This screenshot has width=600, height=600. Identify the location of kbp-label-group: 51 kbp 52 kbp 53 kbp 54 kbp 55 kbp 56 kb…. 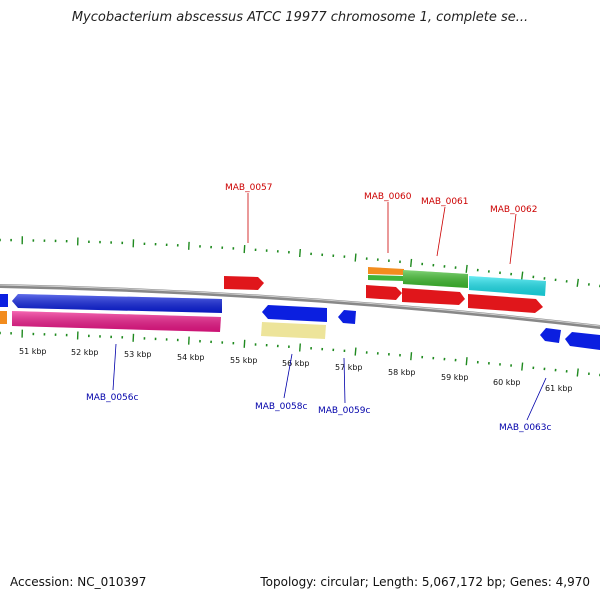
(296, 370).